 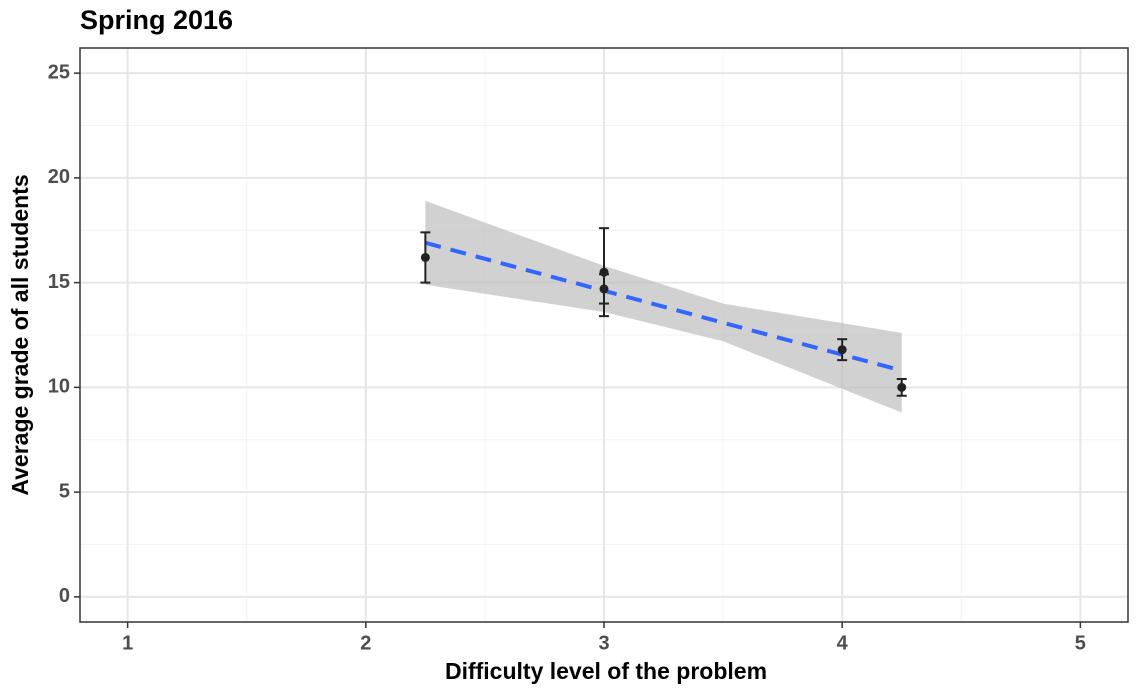 What do you see at coordinates (64, 491) in the screenshot?
I see `y-tick-label: 5` at bounding box center [64, 491].